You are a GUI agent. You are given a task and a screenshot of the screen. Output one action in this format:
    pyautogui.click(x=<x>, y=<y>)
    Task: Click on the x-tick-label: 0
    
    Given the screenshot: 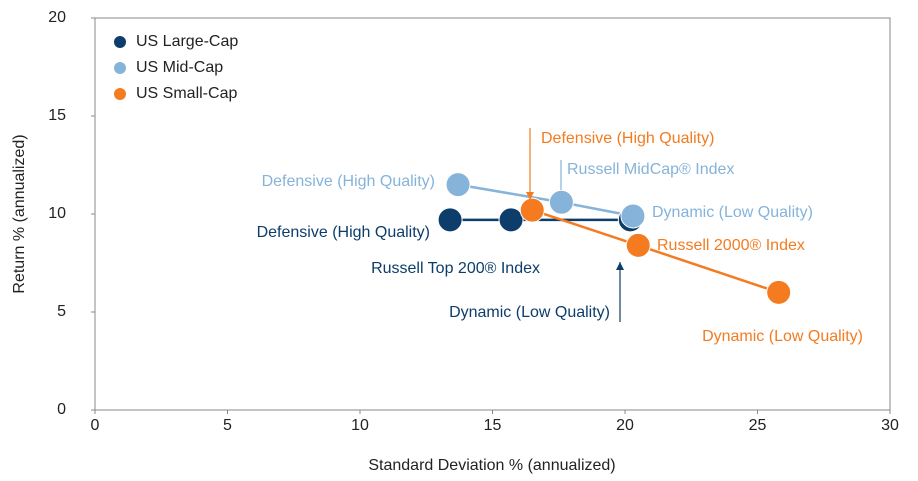 What is the action you would take?
    pyautogui.click(x=95, y=425)
    